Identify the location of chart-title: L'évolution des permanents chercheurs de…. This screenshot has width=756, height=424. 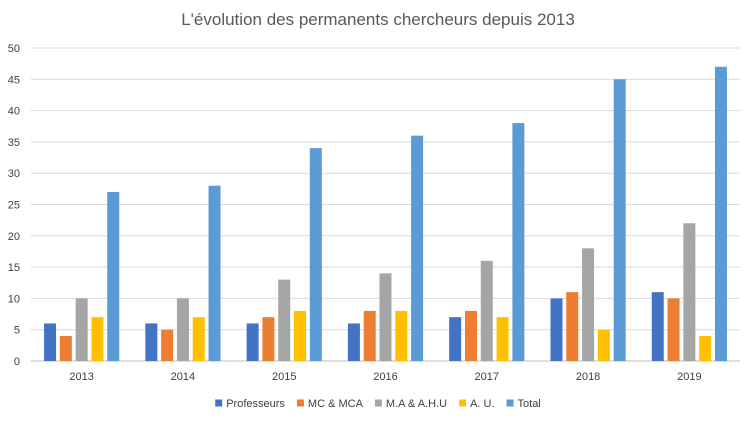
(378, 19).